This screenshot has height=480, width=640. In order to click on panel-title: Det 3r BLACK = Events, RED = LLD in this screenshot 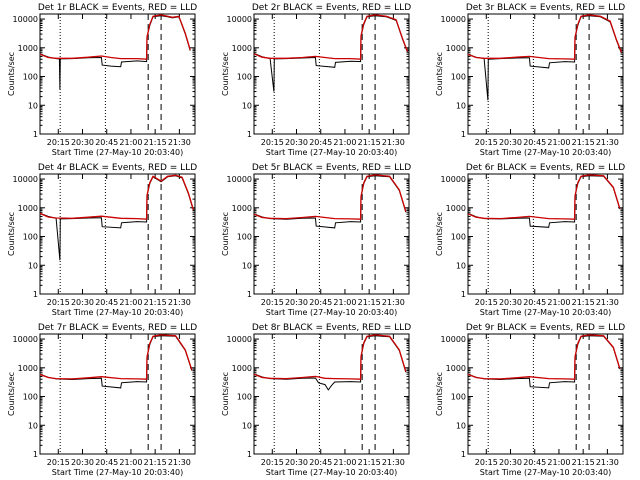, I will do `click(545, 8)`.